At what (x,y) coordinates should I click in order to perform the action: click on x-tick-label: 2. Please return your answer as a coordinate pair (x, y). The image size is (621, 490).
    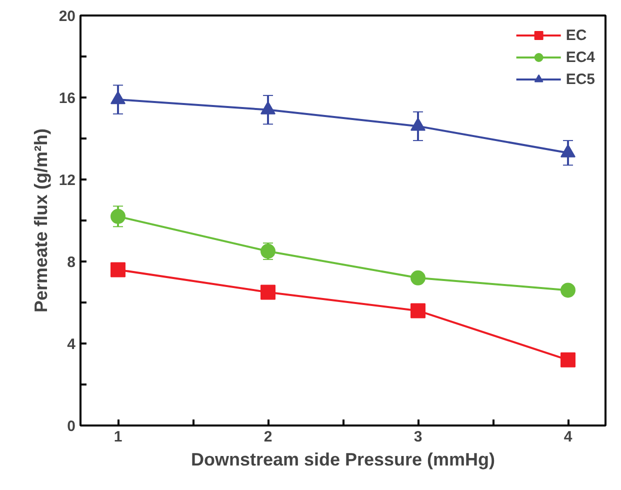
    Looking at the image, I should click on (268, 437).